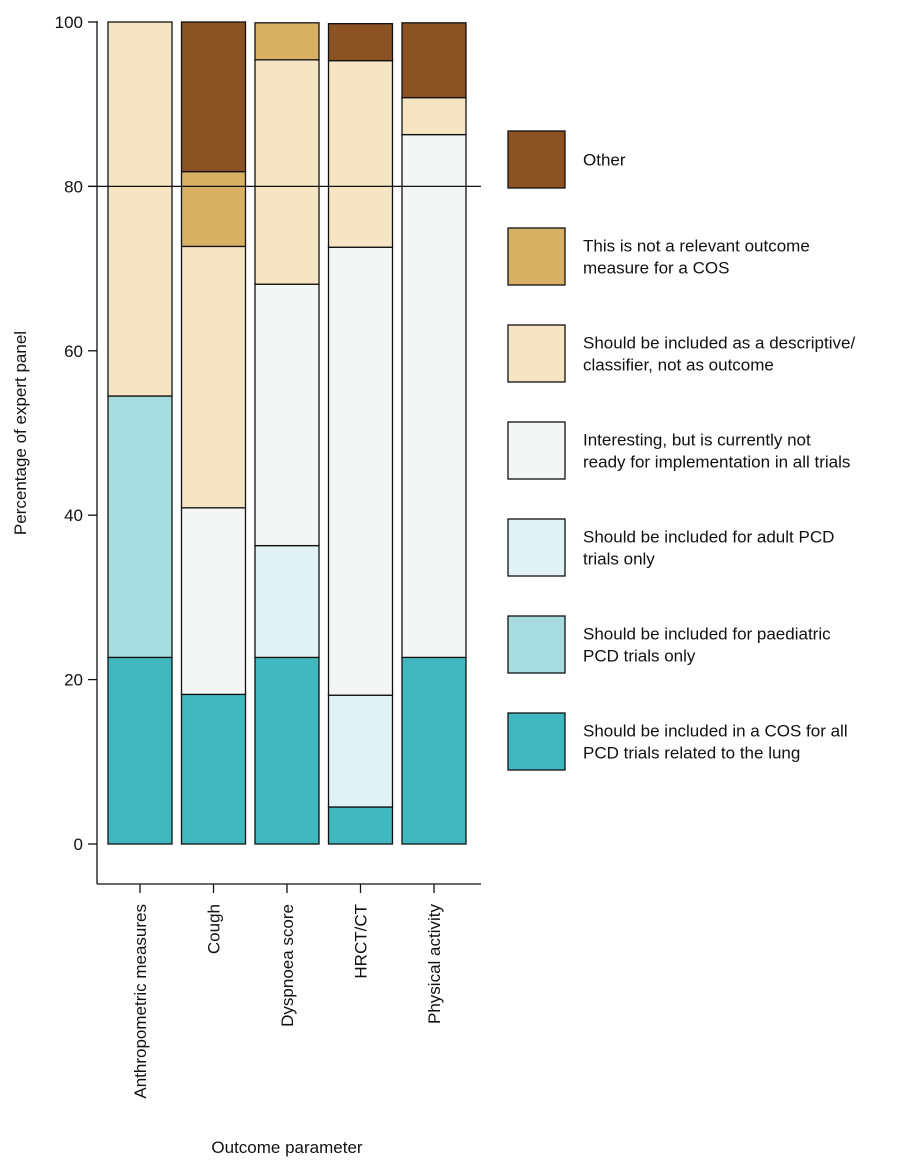  What do you see at coordinates (697, 440) in the screenshot?
I see `legend-label: Interesting, but is currently not` at bounding box center [697, 440].